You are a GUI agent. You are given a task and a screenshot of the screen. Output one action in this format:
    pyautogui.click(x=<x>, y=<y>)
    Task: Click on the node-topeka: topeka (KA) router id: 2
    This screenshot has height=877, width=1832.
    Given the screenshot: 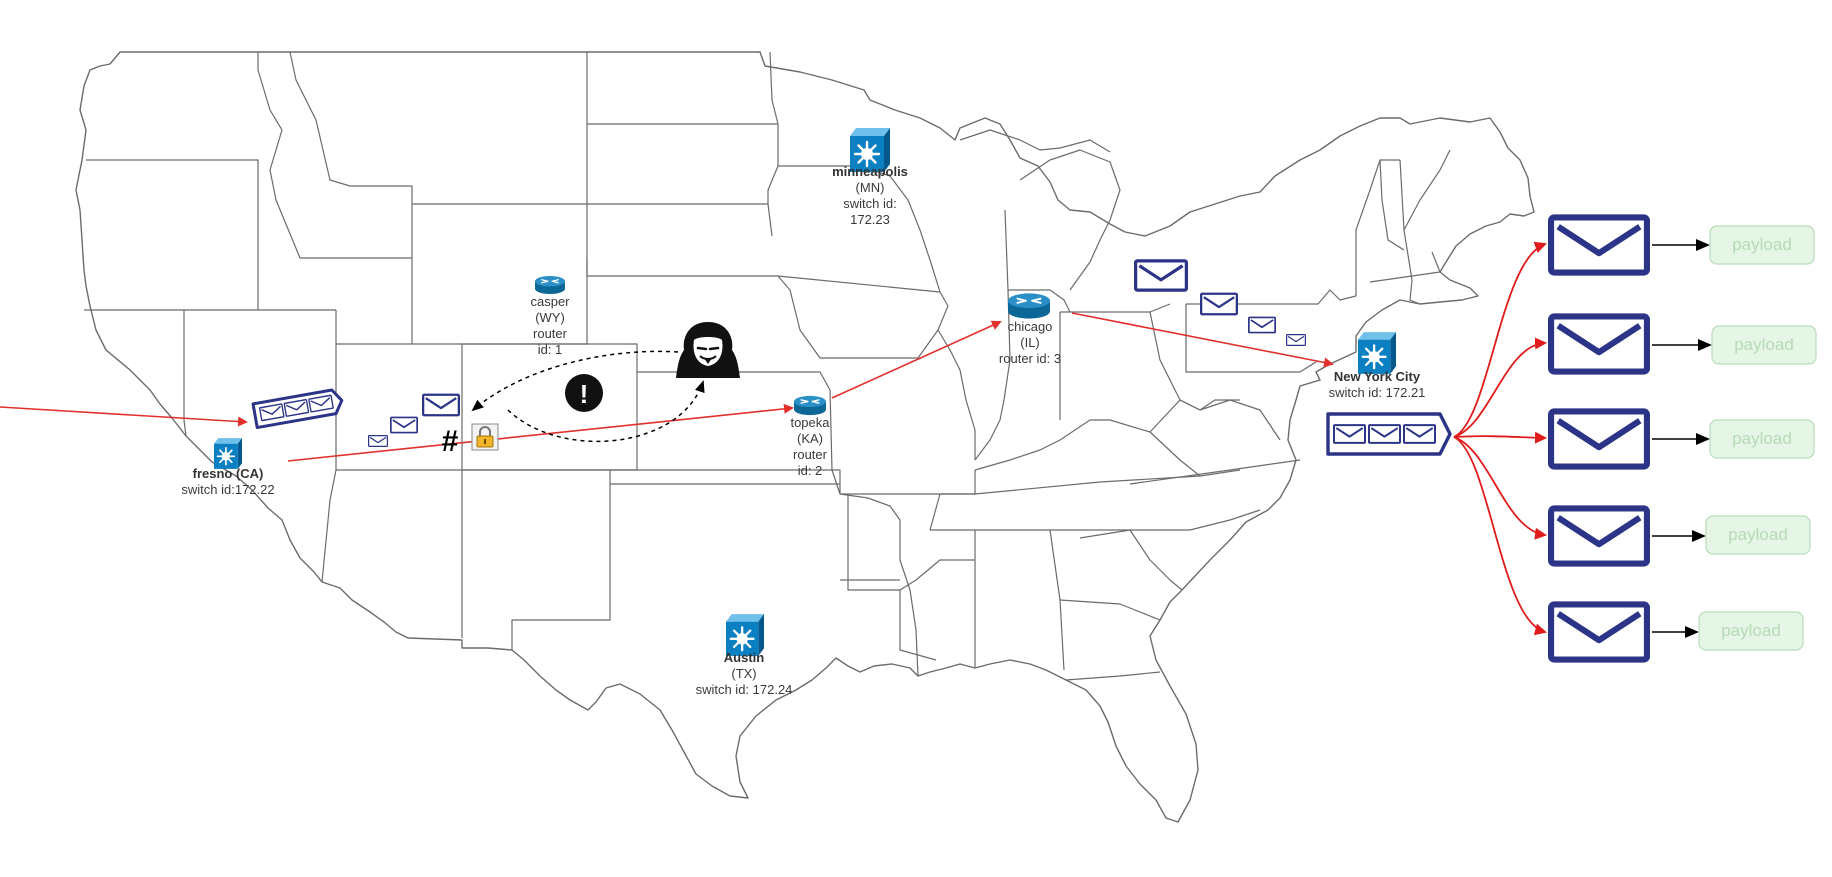 What is the action you would take?
    pyautogui.click(x=810, y=436)
    